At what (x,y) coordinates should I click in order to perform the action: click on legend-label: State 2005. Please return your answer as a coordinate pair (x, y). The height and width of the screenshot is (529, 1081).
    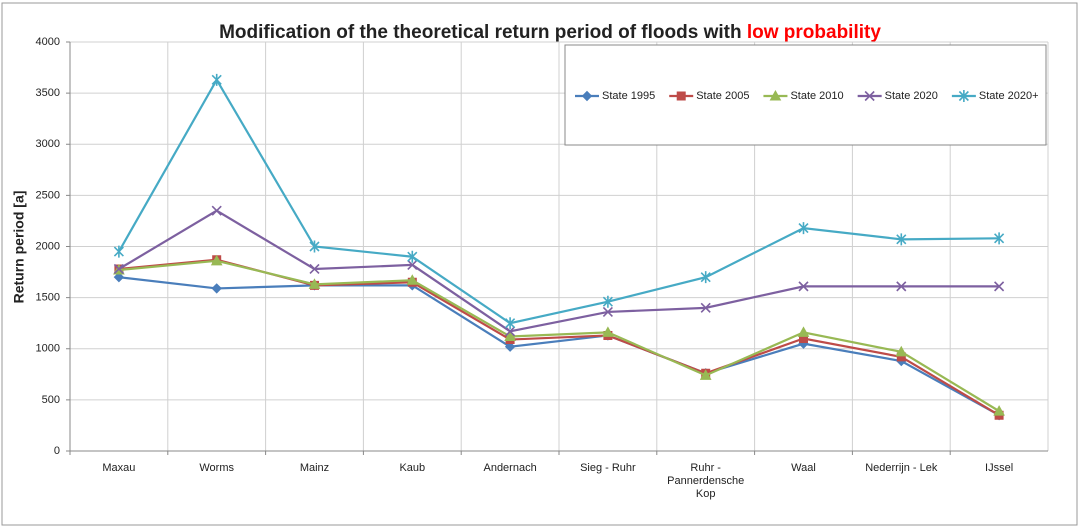
    Looking at the image, I should click on (722, 96).